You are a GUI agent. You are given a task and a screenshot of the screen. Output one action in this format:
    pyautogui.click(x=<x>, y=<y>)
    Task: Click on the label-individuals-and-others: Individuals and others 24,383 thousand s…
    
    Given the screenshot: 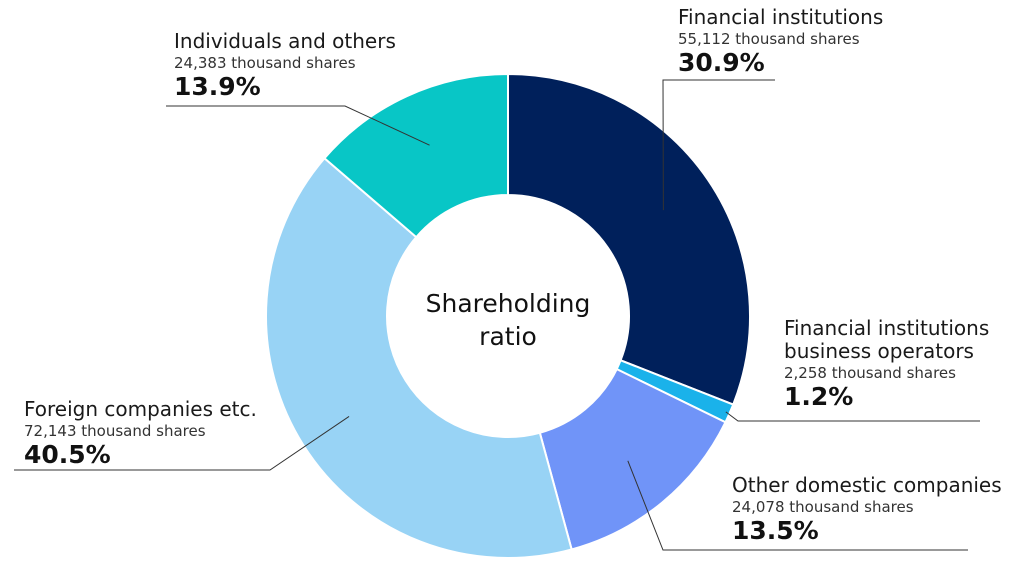 What is the action you would take?
    pyautogui.click(x=285, y=66)
    